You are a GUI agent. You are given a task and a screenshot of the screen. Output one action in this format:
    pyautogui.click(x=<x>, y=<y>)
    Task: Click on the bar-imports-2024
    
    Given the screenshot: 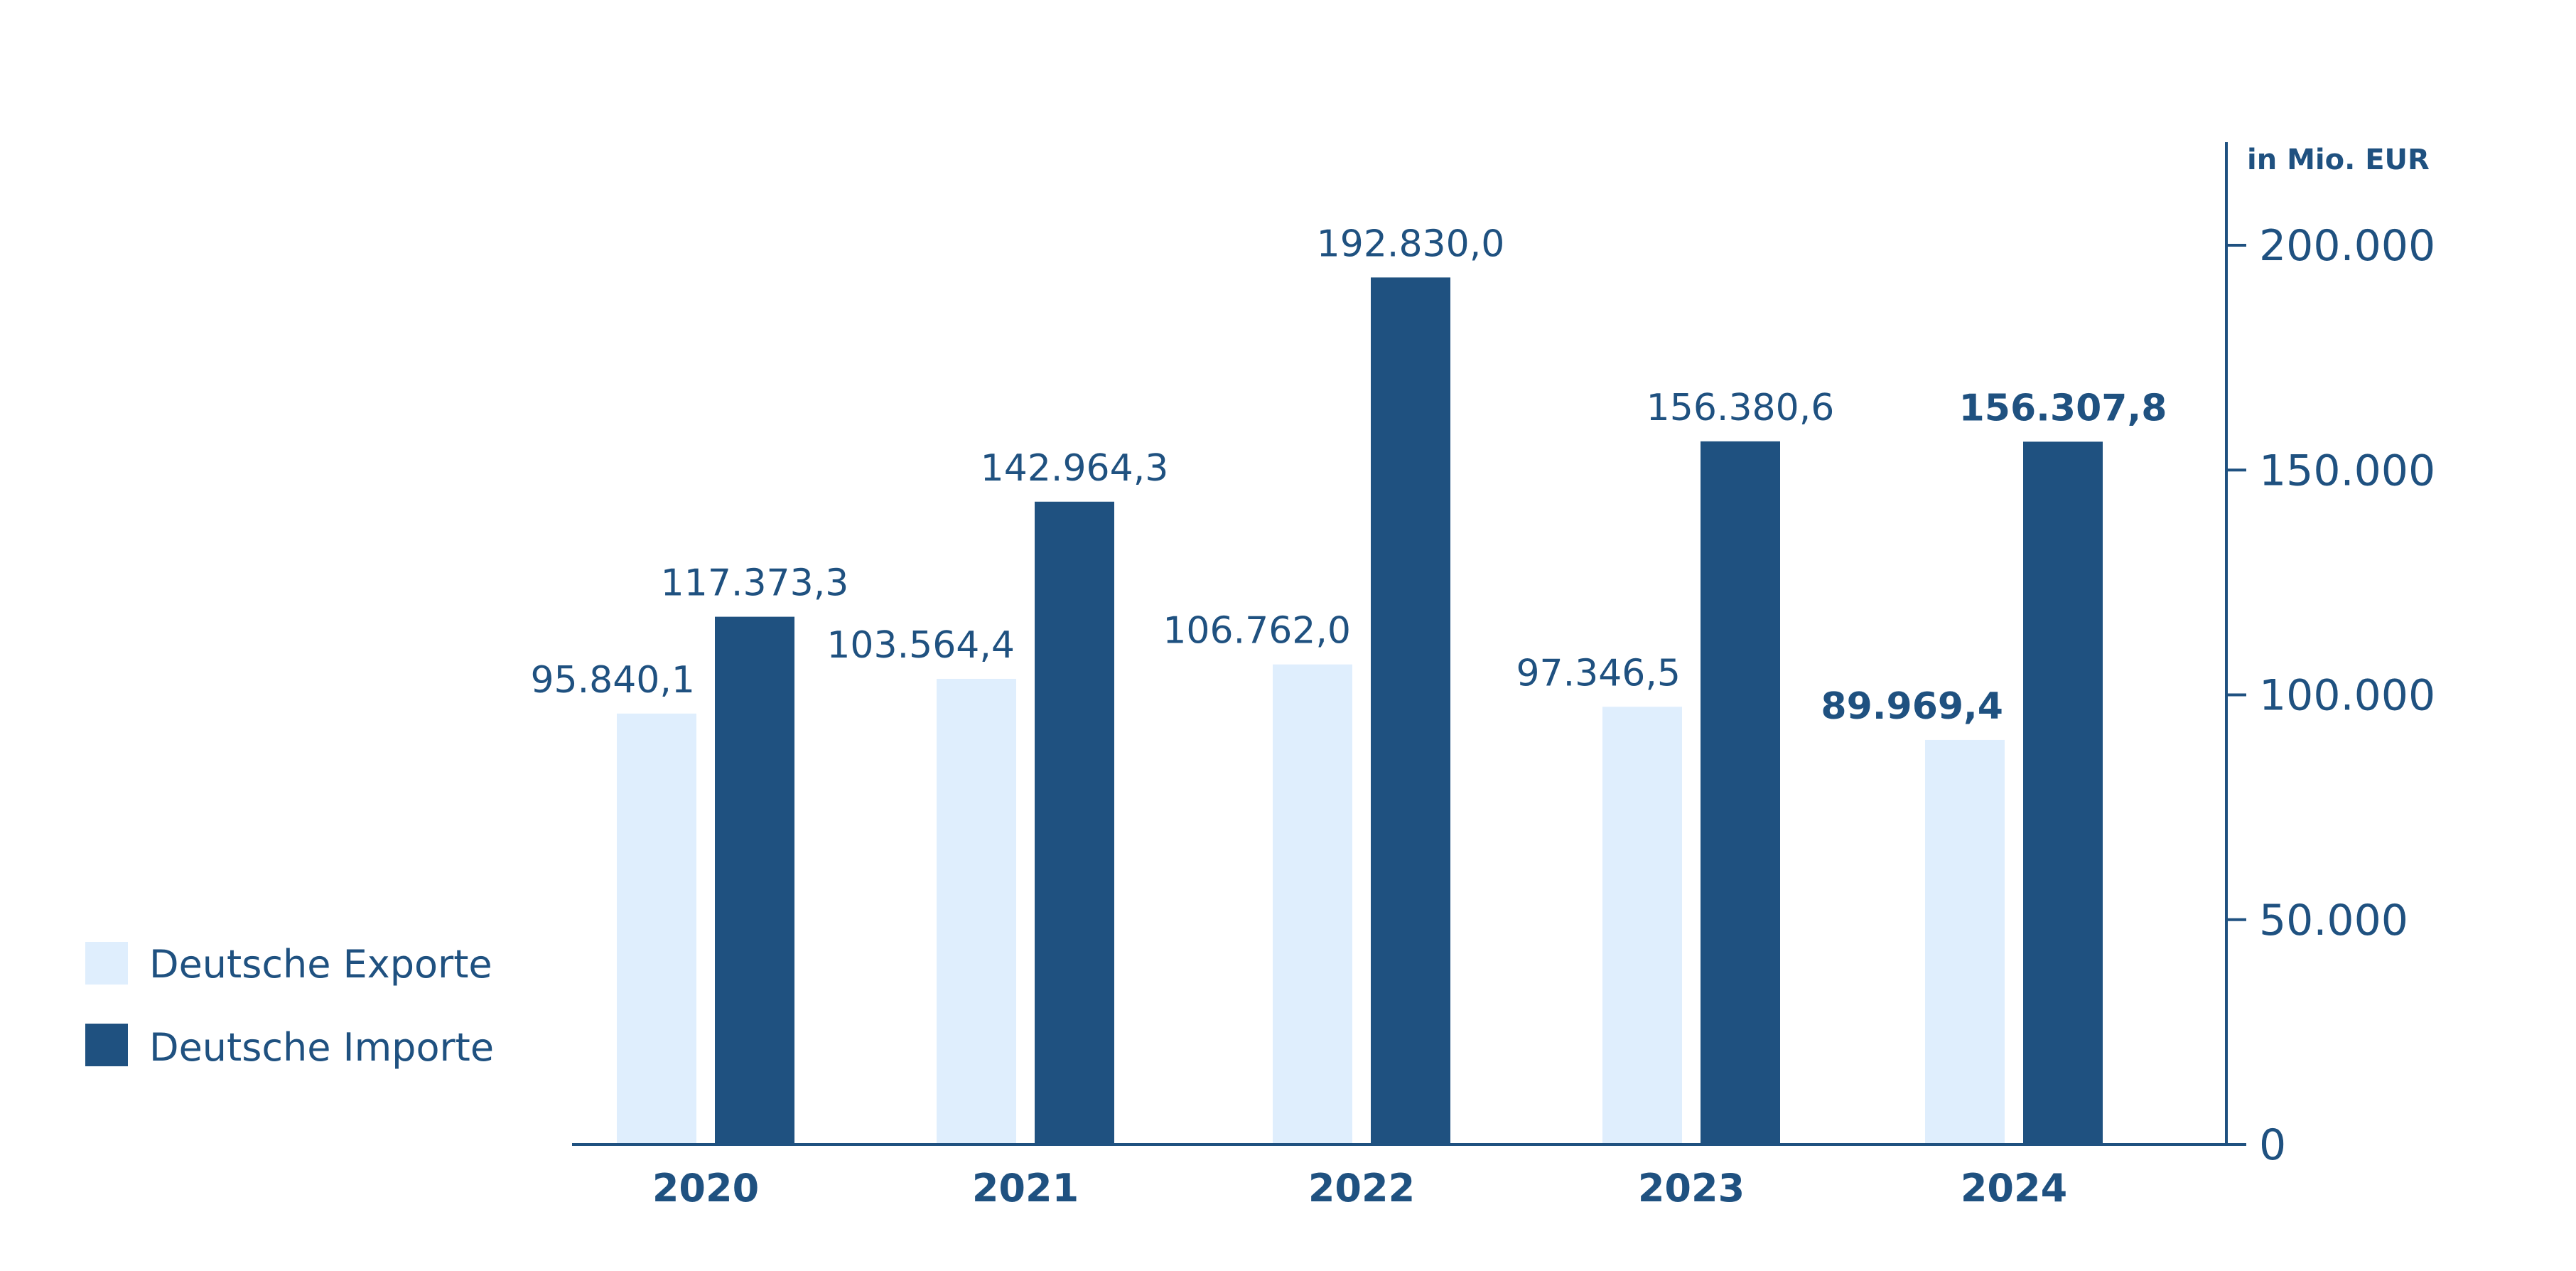 What is the action you would take?
    pyautogui.click(x=2063, y=792)
    